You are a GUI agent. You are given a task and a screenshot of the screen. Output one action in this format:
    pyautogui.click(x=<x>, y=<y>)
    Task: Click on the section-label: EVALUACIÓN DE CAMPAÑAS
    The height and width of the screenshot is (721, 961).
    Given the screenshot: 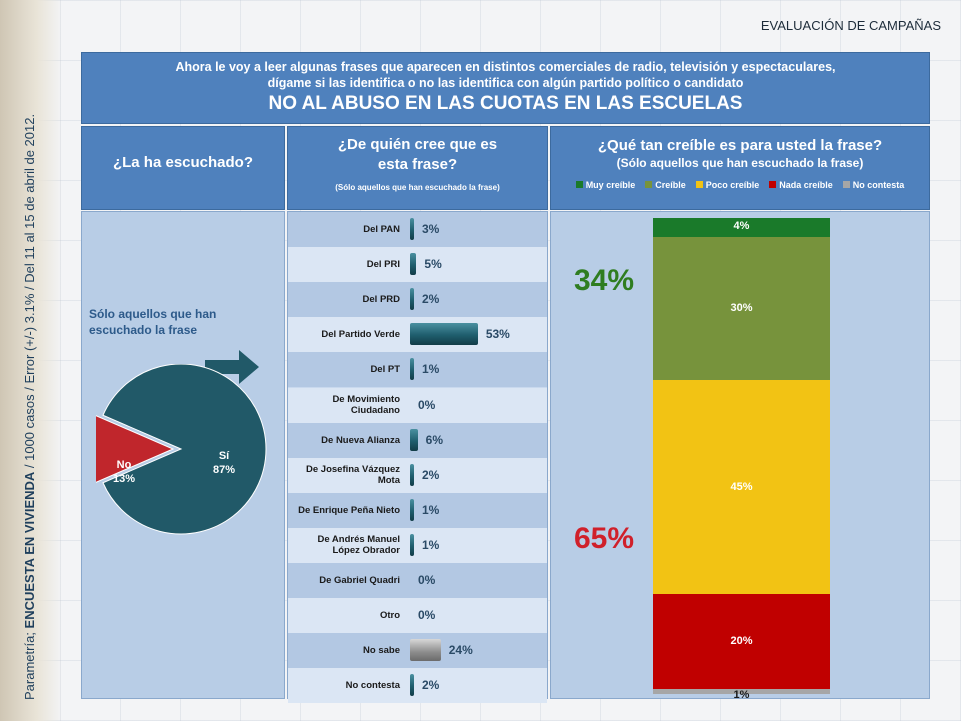 What is the action you would take?
    pyautogui.click(x=850, y=25)
    